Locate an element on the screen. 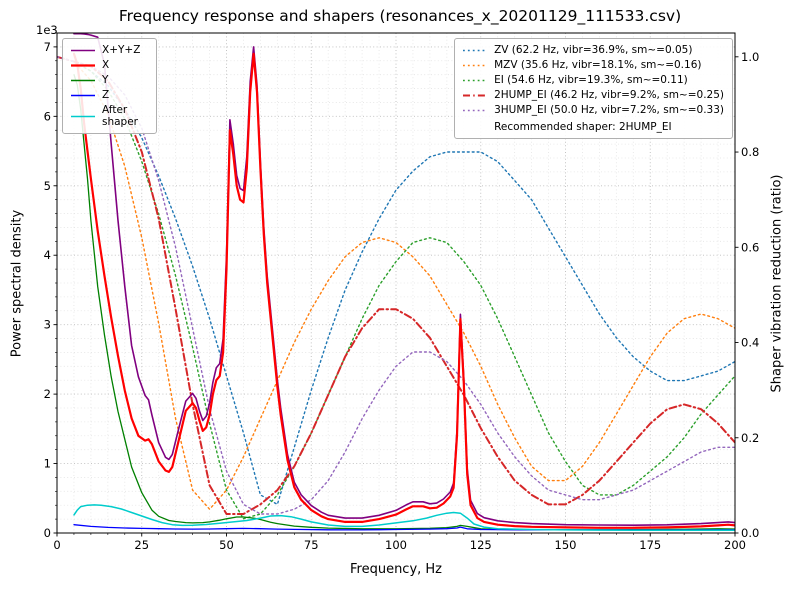  legend-item-label: EI (54.6 Hz, vibr=19.3%, sm~=0.11) is located at coordinates (591, 80).